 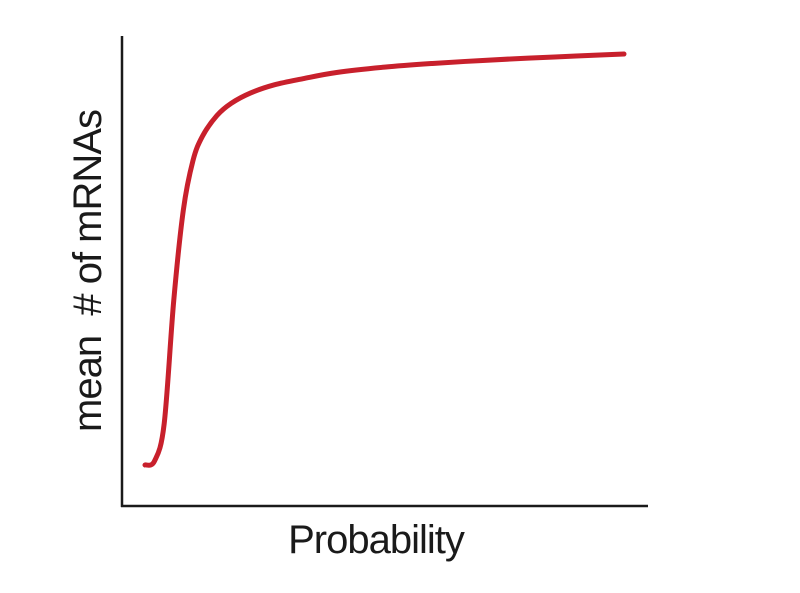 I want to click on y-axis-label: mean # of mRNAs, so click(x=88, y=271).